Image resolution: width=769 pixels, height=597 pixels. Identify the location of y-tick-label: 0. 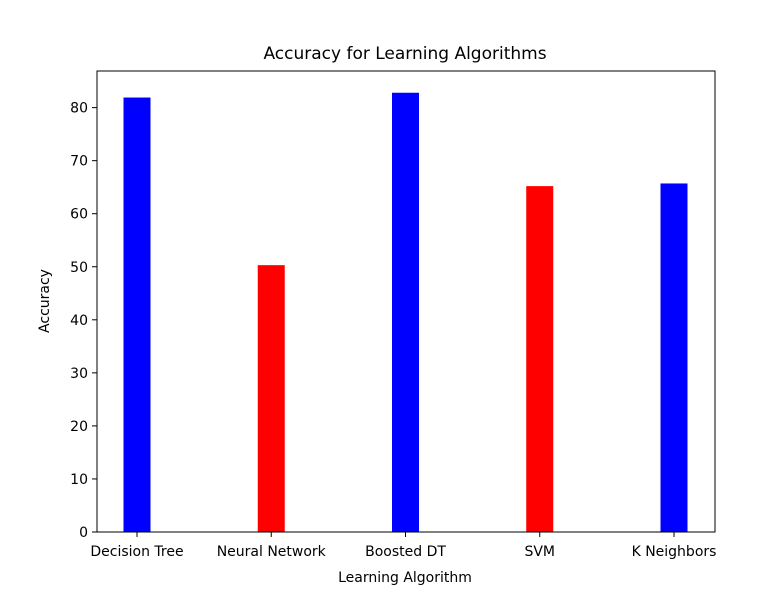
(83, 533).